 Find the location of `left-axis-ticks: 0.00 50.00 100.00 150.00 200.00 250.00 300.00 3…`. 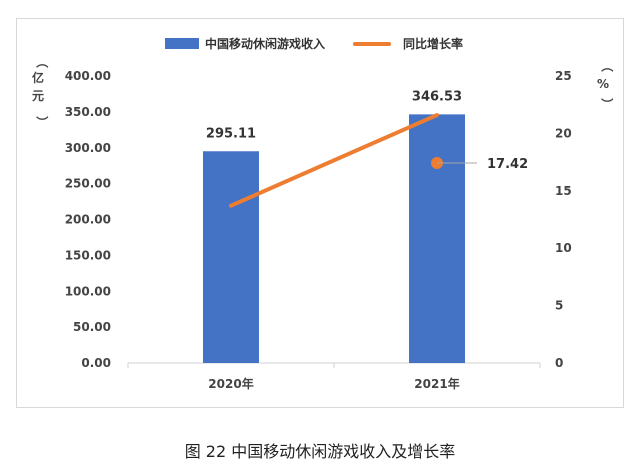

left-axis-ticks: 0.00 50.00 100.00 150.00 200.00 250.00 300.00 3… is located at coordinates (88, 219).